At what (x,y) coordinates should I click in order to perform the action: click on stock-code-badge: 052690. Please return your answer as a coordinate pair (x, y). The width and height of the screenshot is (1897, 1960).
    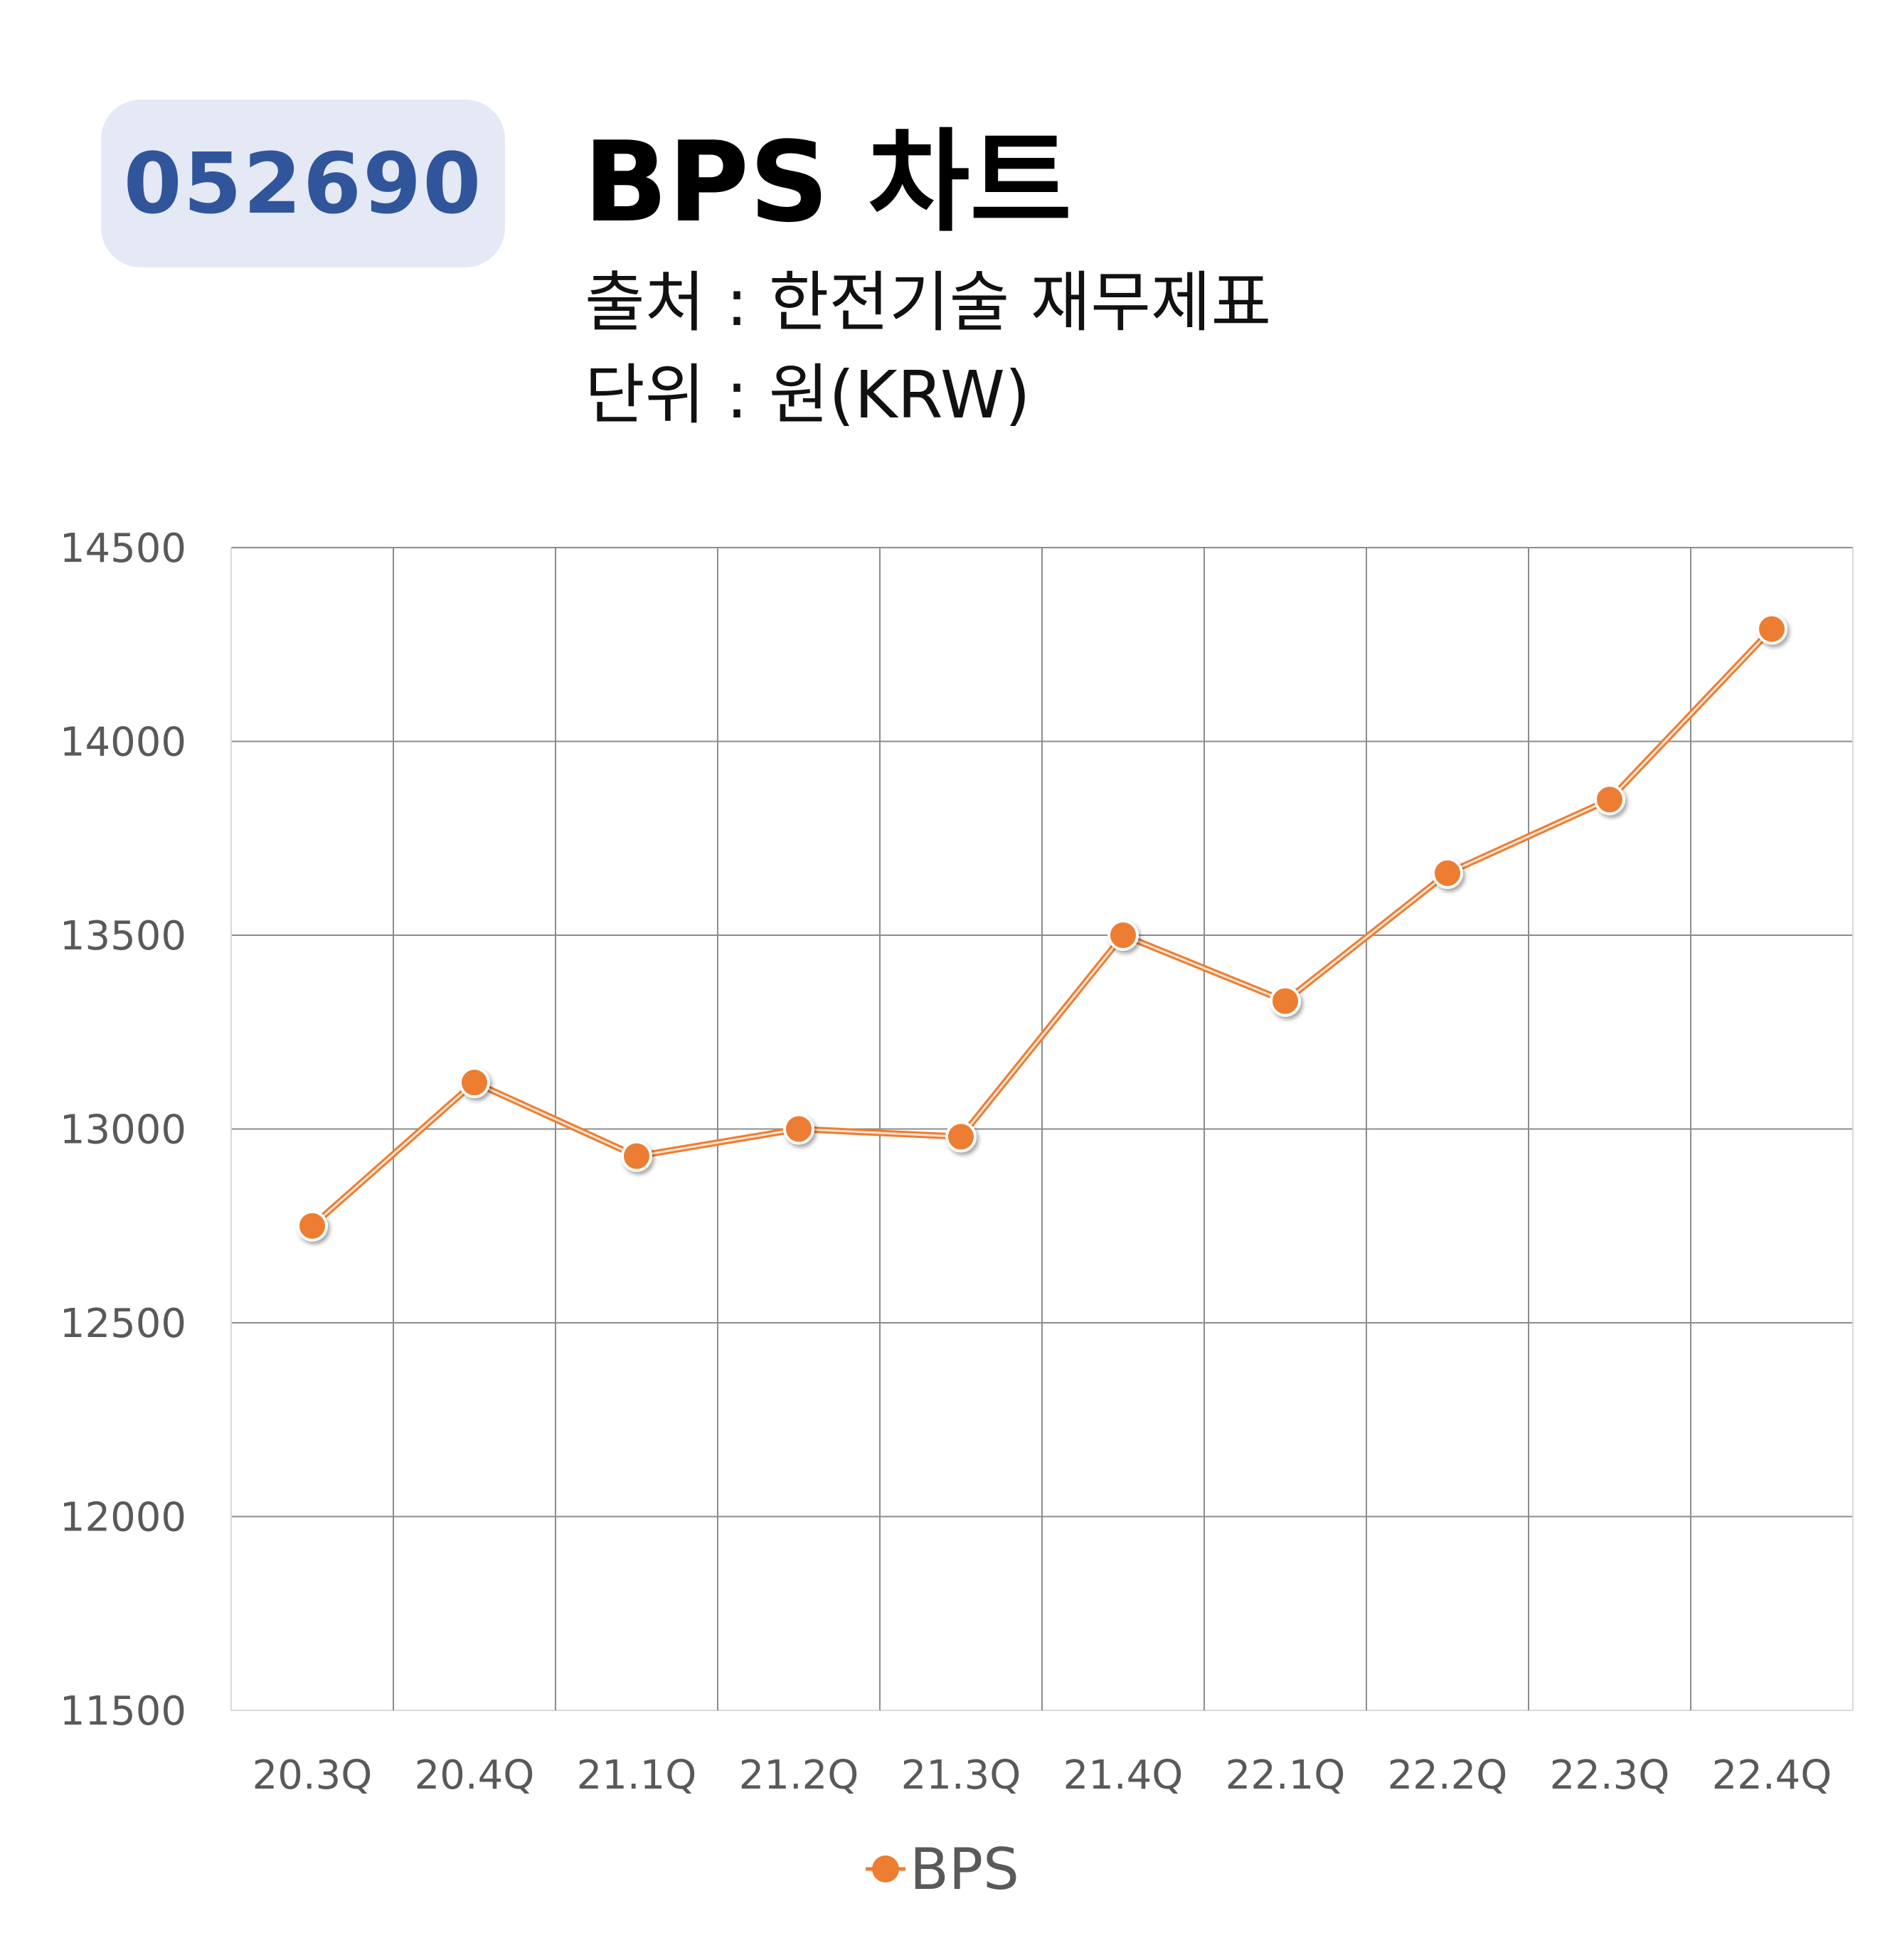
    Looking at the image, I should click on (303, 183).